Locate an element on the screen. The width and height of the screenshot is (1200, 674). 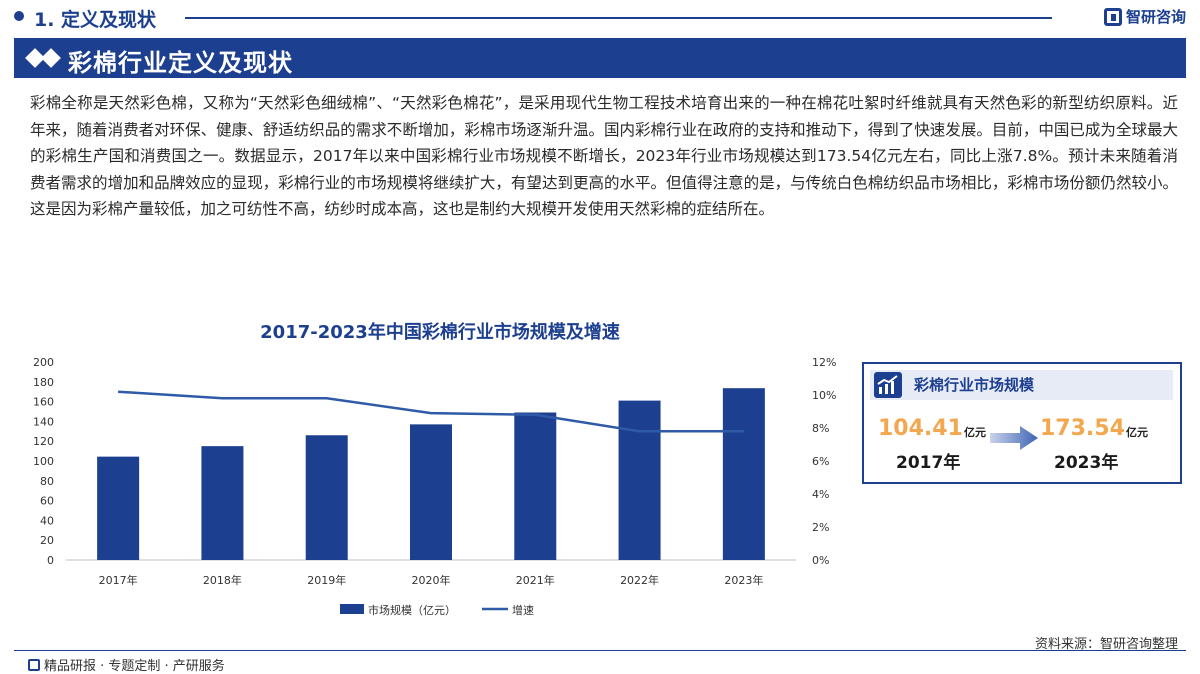
y-tick-label-left: 100 is located at coordinates (43, 461).